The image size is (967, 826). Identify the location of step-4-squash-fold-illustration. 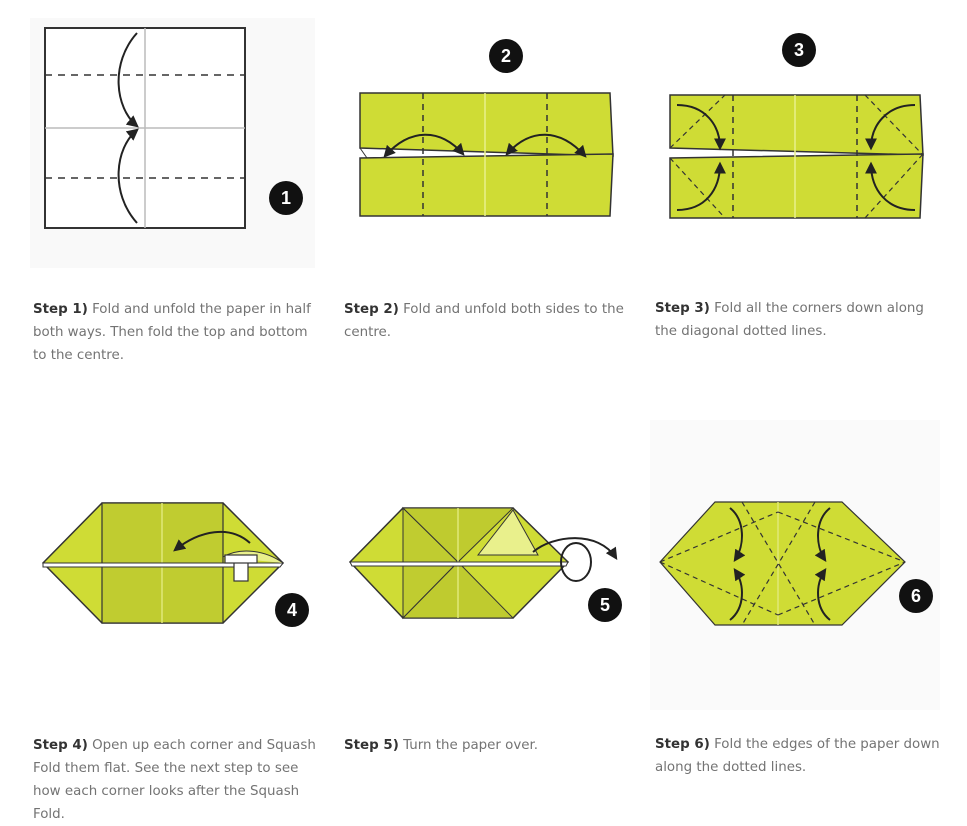
(163, 563).